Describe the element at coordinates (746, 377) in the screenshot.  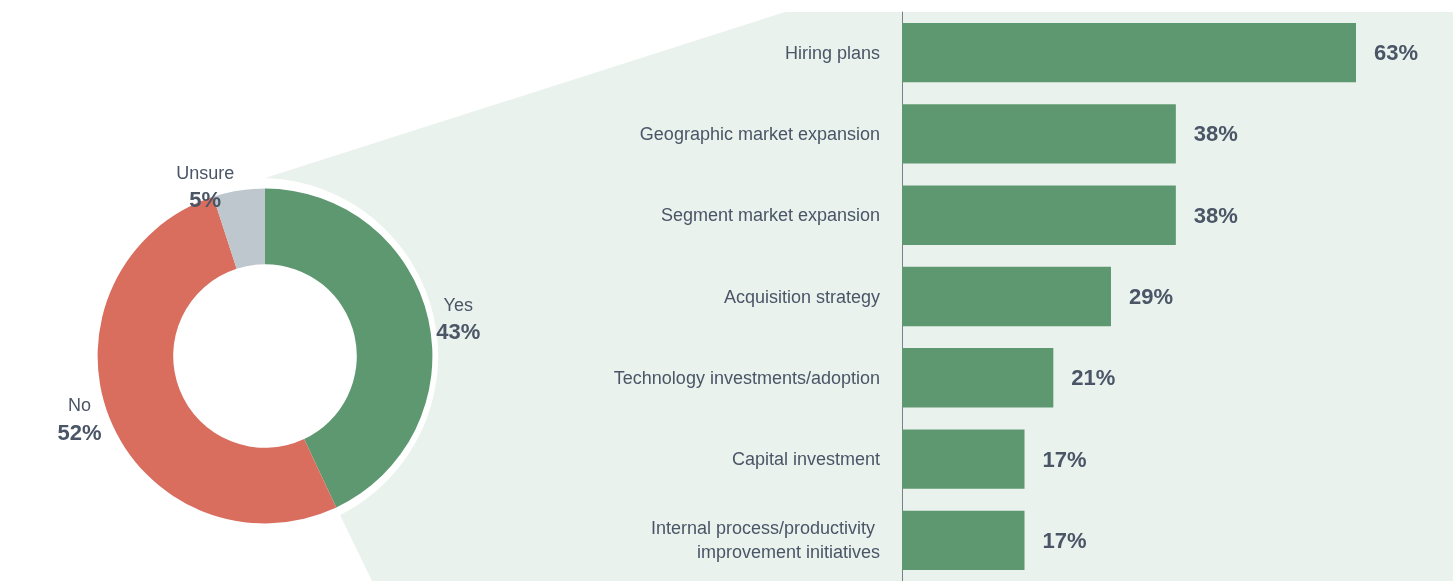
I see `y-tick-label: Technology investments/adoption` at that location.